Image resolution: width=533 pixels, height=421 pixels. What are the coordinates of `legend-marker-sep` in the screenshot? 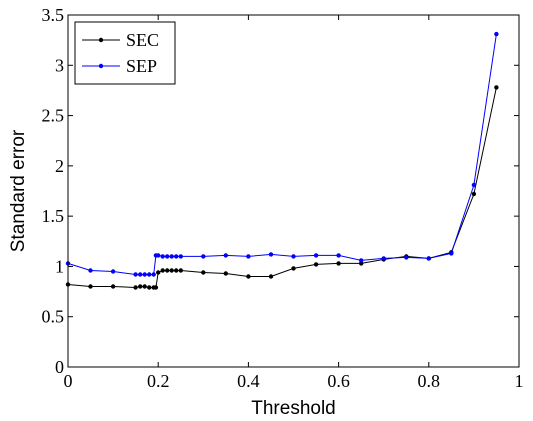 It's located at (101, 66).